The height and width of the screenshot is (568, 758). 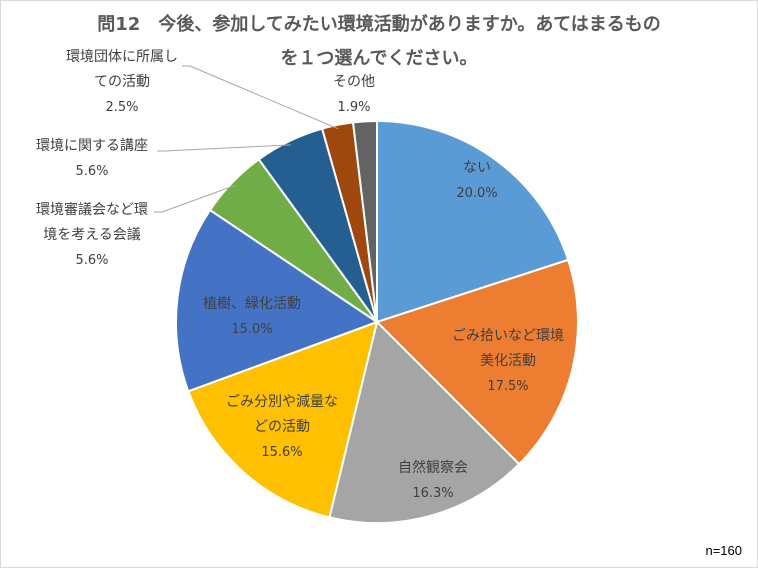 I want to click on slice-category-label-9: その他, so click(x=354, y=82).